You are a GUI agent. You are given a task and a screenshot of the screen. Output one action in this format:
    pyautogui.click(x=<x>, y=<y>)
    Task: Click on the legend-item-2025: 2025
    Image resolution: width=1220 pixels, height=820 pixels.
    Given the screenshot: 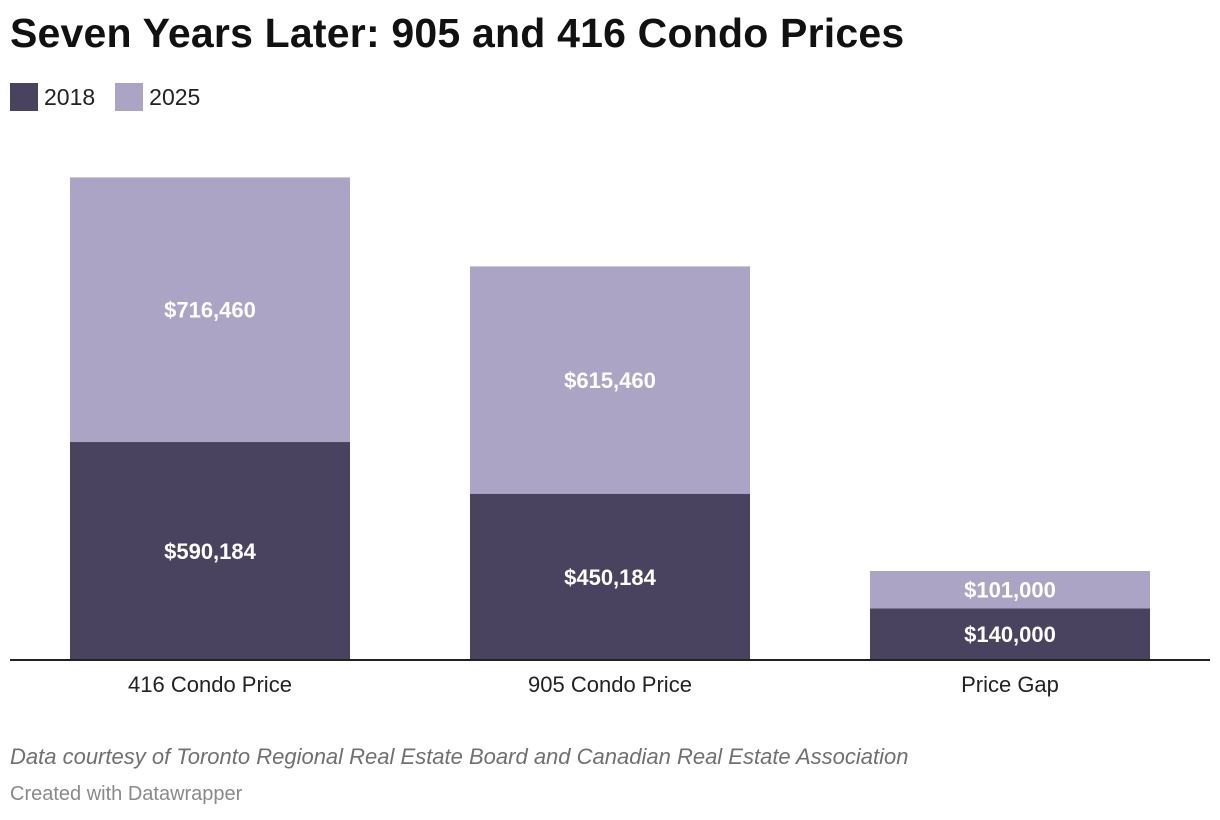 What is the action you would take?
    pyautogui.click(x=157, y=97)
    